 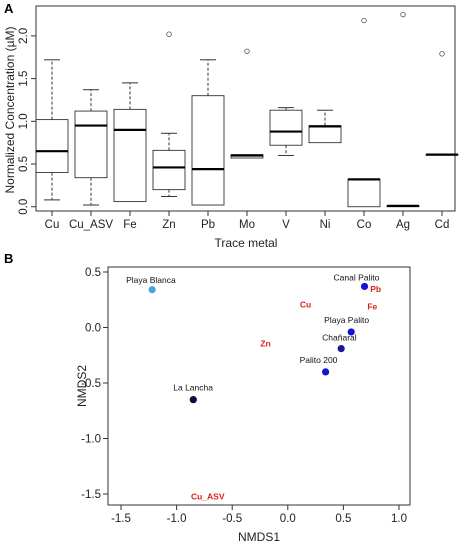 What do you see at coordinates (10, 110) in the screenshot?
I see `panel-a-y-axis-label: Normalized Concentration (µM)` at bounding box center [10, 110].